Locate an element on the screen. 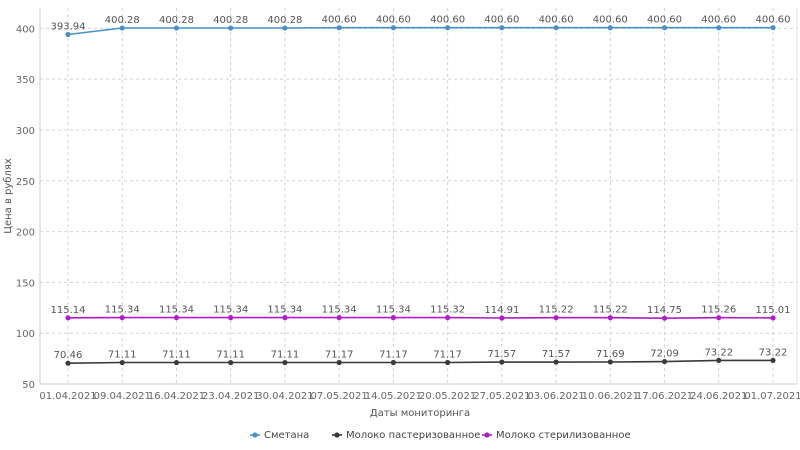 The height and width of the screenshot is (450, 800). x-tick-label: 20.05.2021 is located at coordinates (447, 396).